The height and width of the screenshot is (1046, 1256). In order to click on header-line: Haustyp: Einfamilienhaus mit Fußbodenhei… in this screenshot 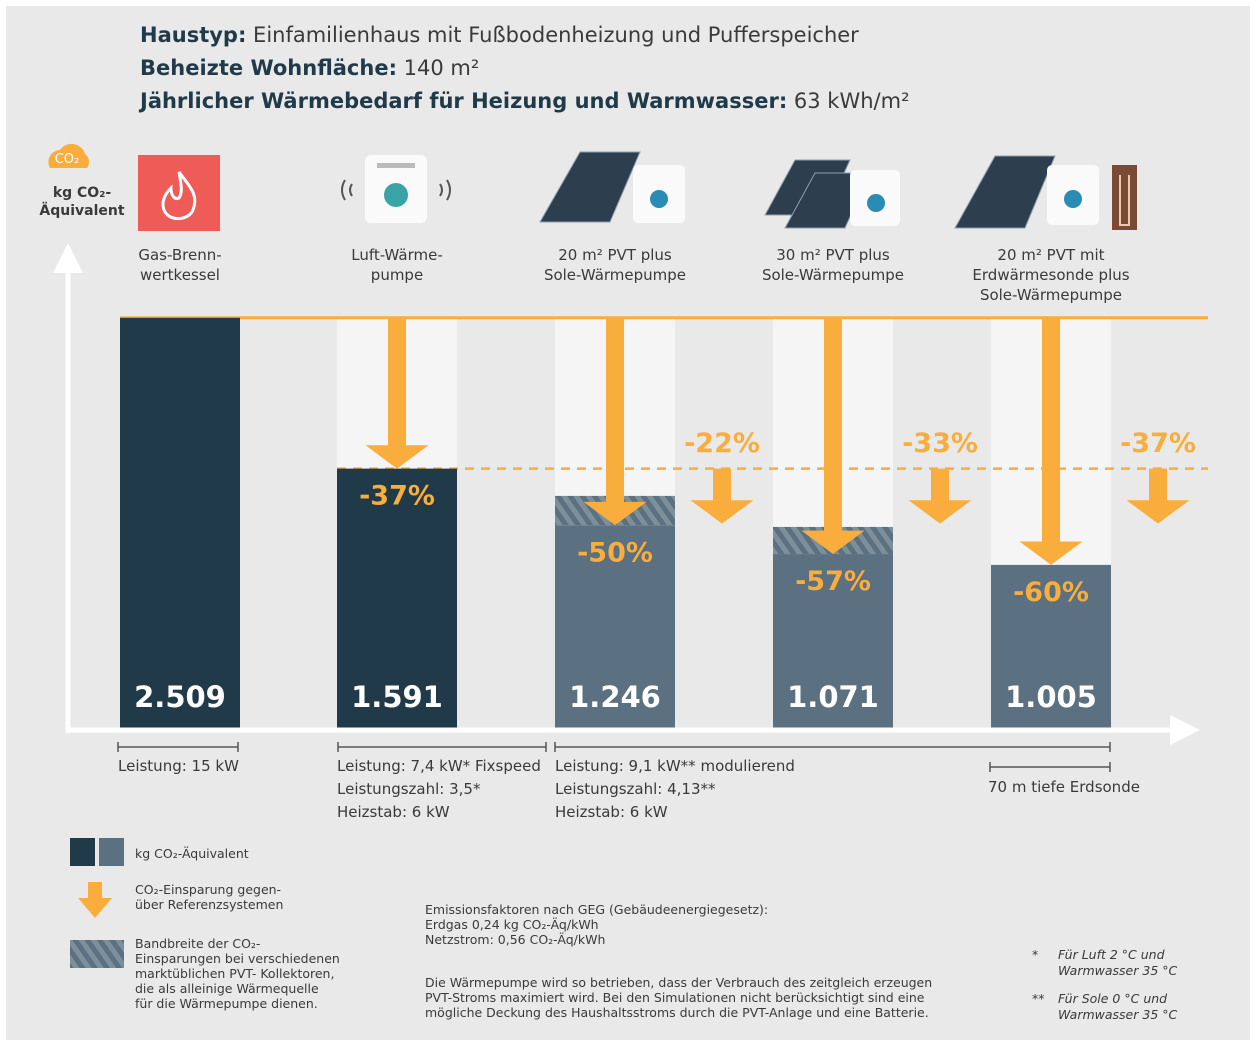, I will do `click(499, 35)`.